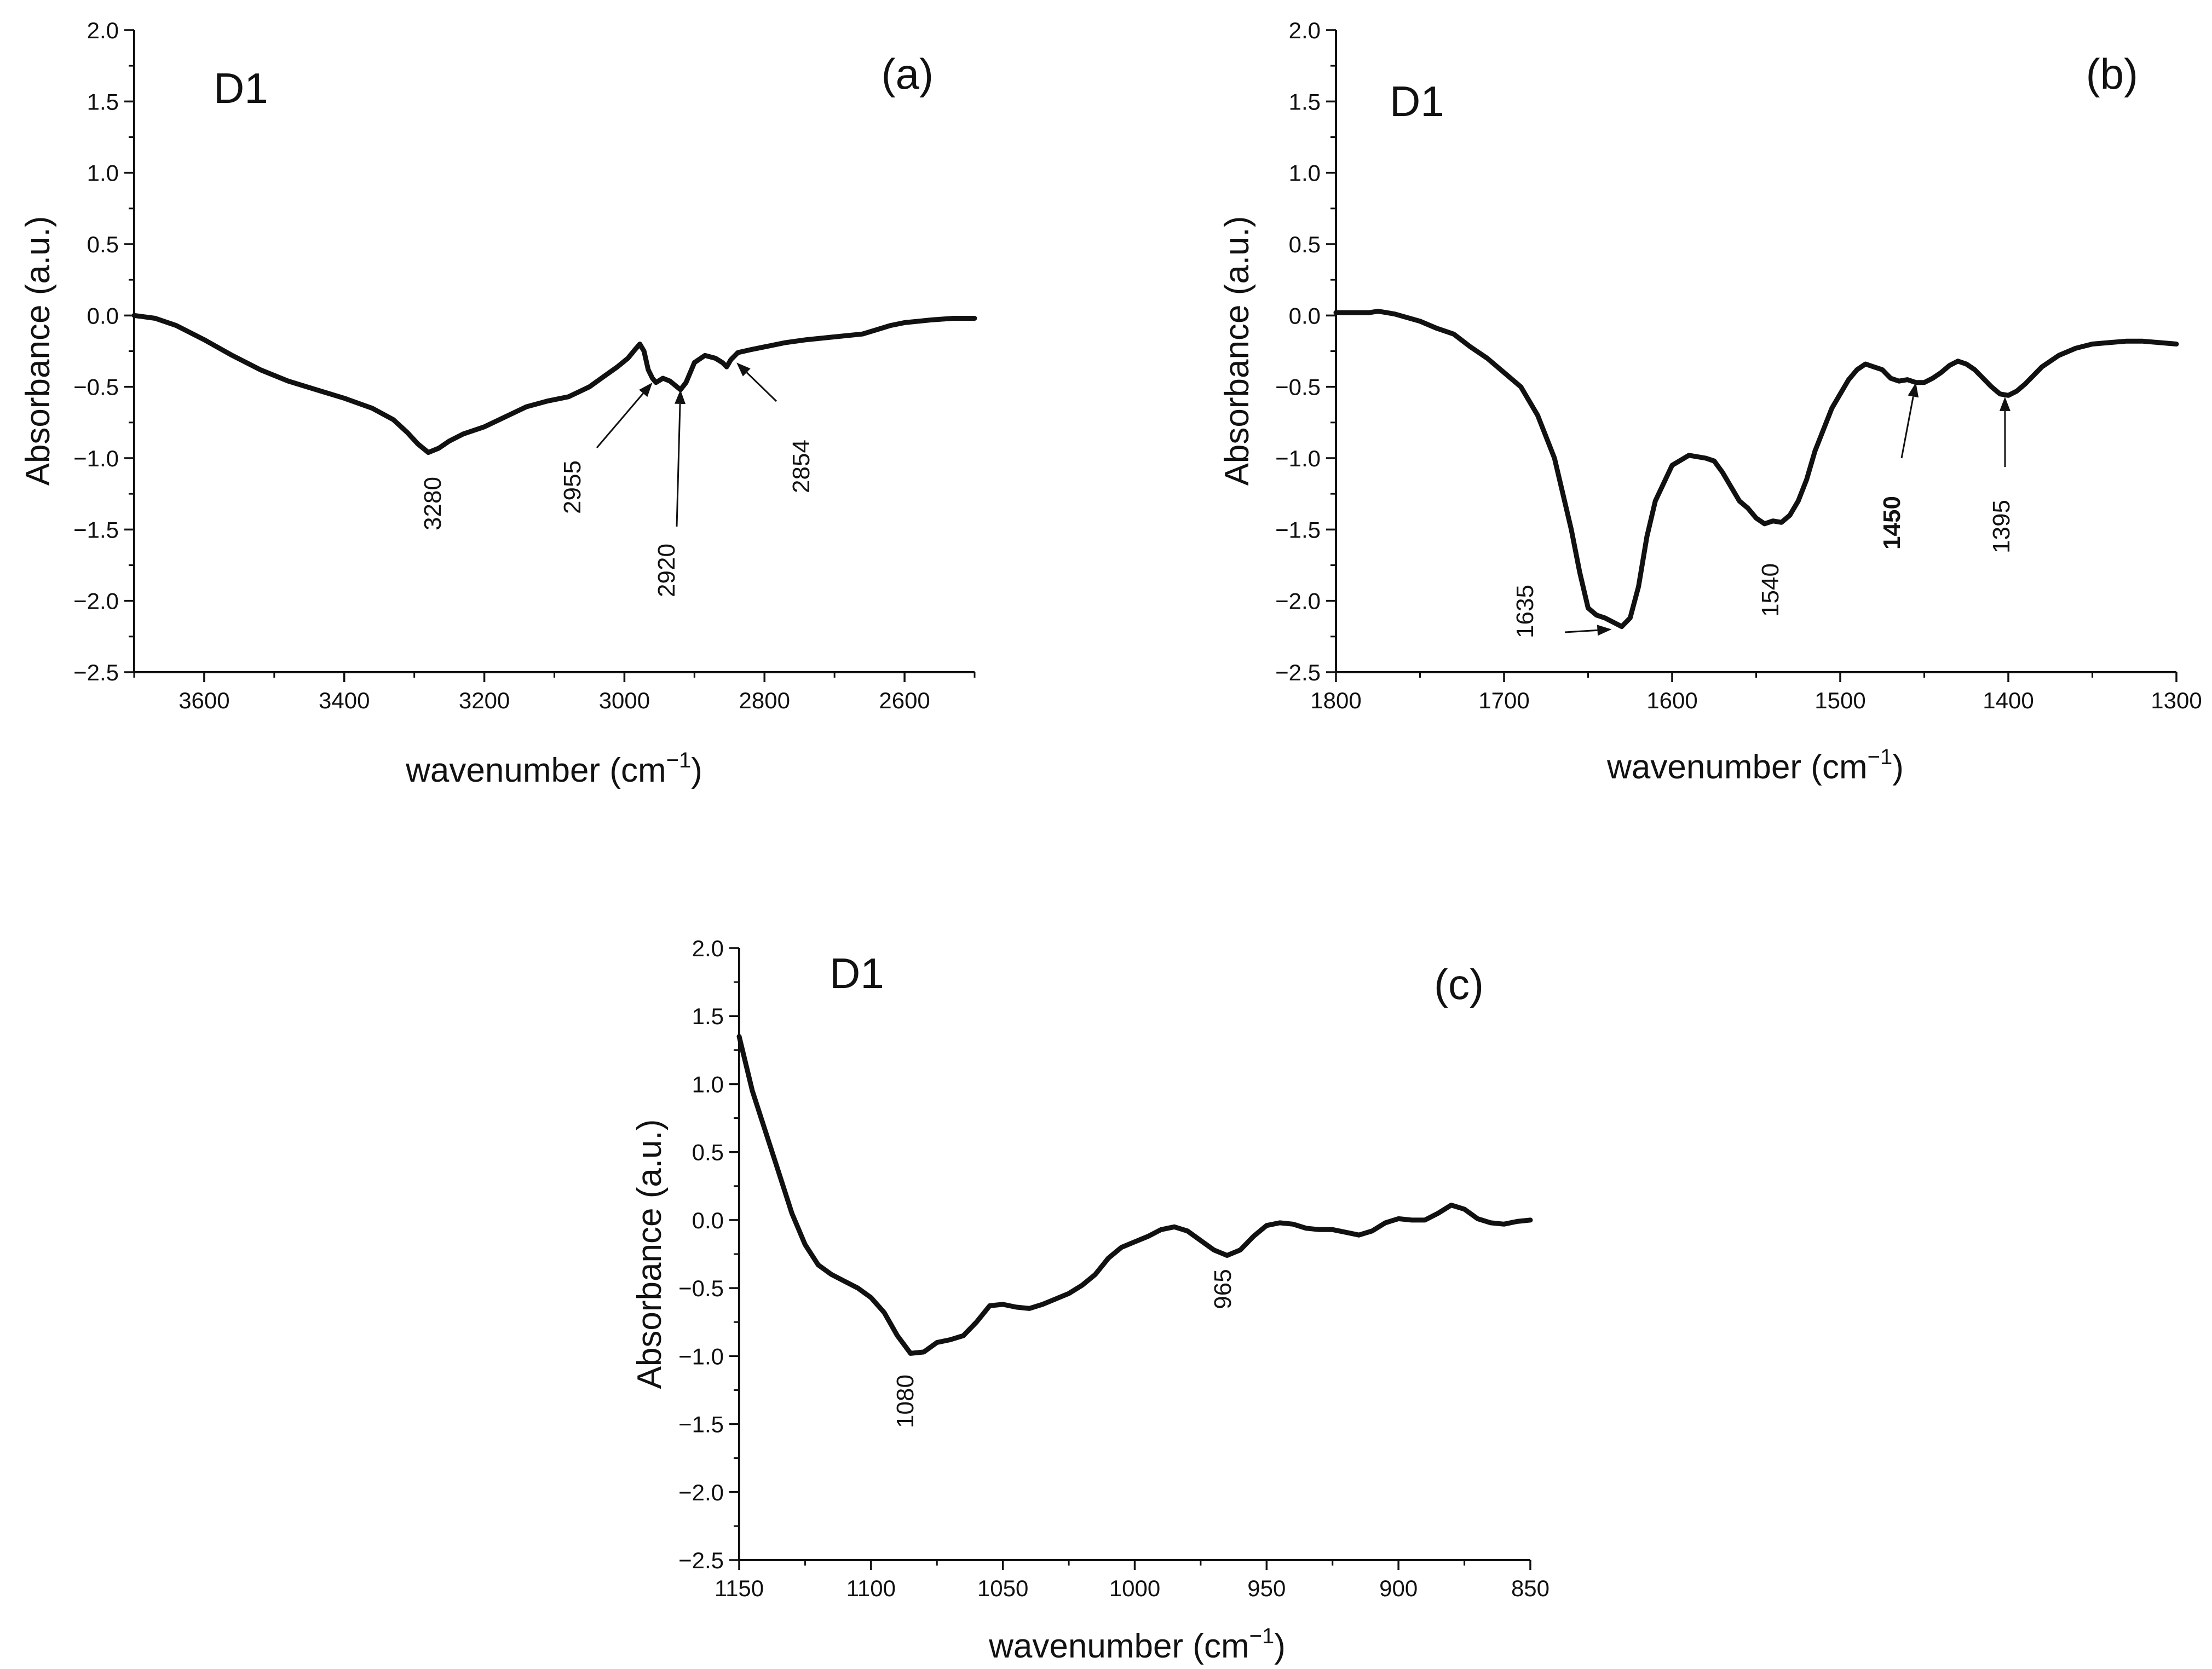 The height and width of the screenshot is (1669, 2212). I want to click on panel-label: (b), so click(2112, 74).